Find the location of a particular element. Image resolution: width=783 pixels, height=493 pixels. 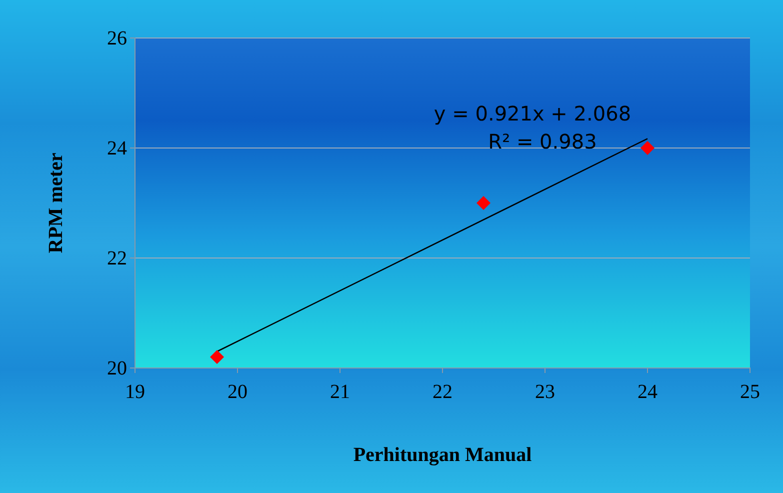

annotation: y = 0.921x + 2.068 is located at coordinates (533, 114).